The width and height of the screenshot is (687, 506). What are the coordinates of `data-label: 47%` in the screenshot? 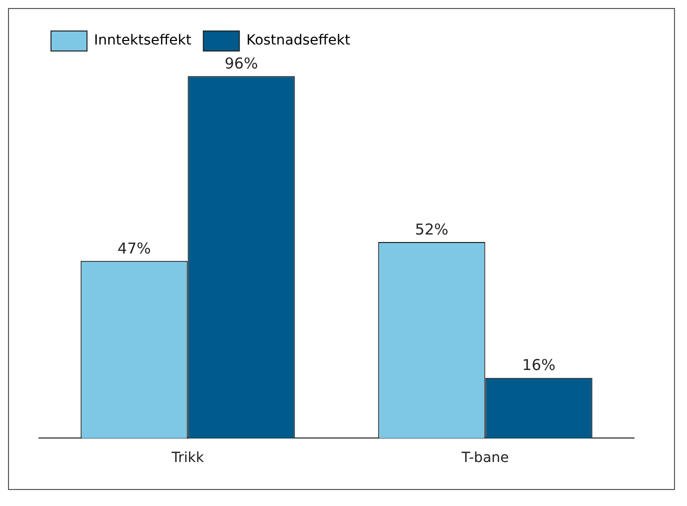 It's located at (134, 248).